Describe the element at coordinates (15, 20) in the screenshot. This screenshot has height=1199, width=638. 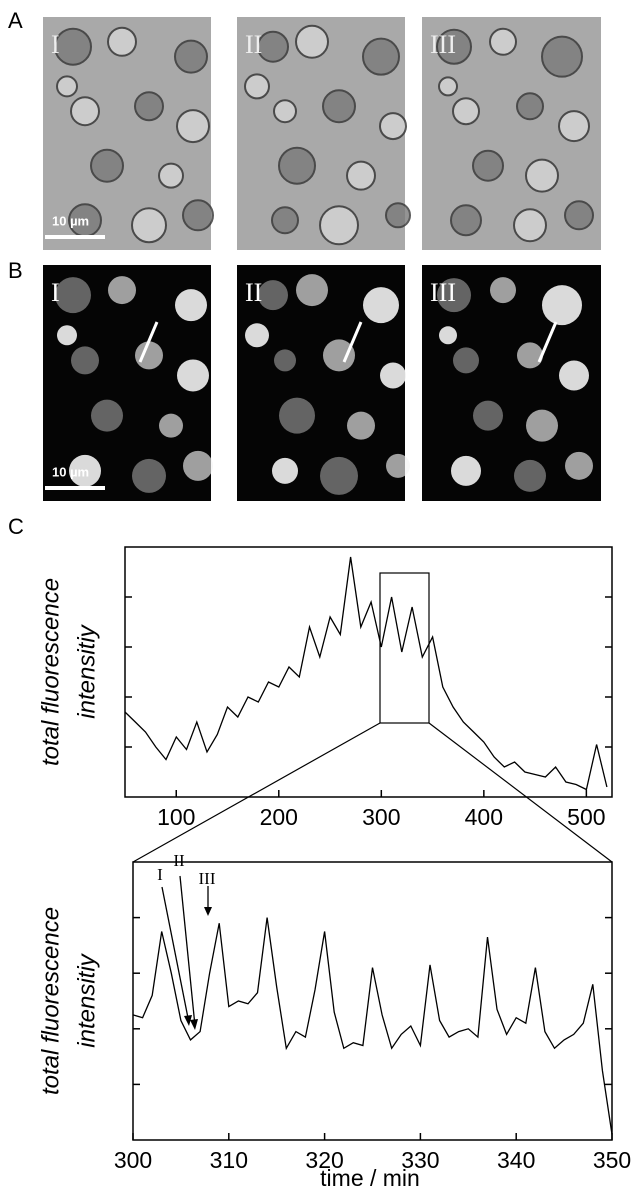
I see `panel-letter: A` at that location.